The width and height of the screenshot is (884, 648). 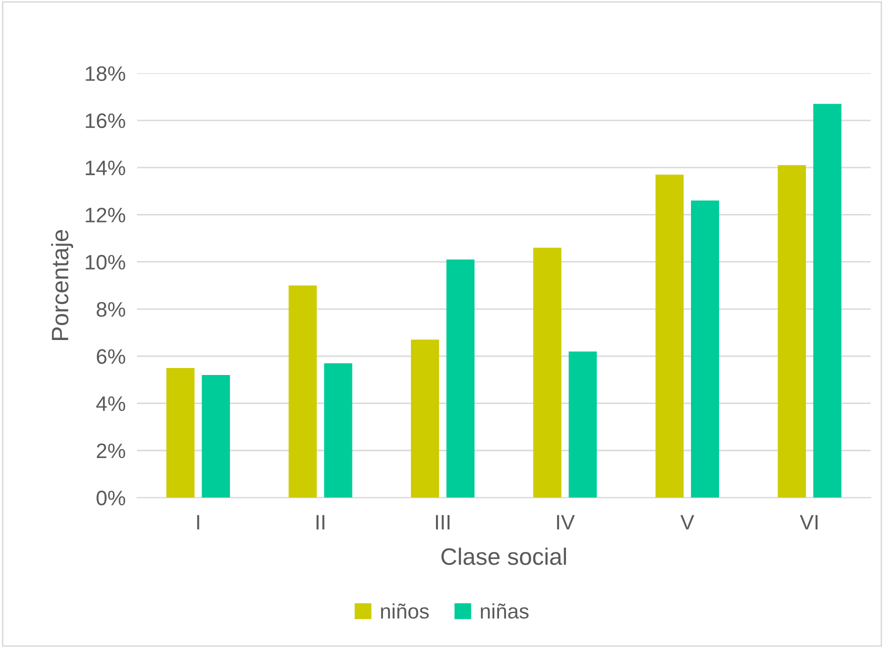 What do you see at coordinates (106, 262) in the screenshot?
I see `y-tick-label: 10%` at bounding box center [106, 262].